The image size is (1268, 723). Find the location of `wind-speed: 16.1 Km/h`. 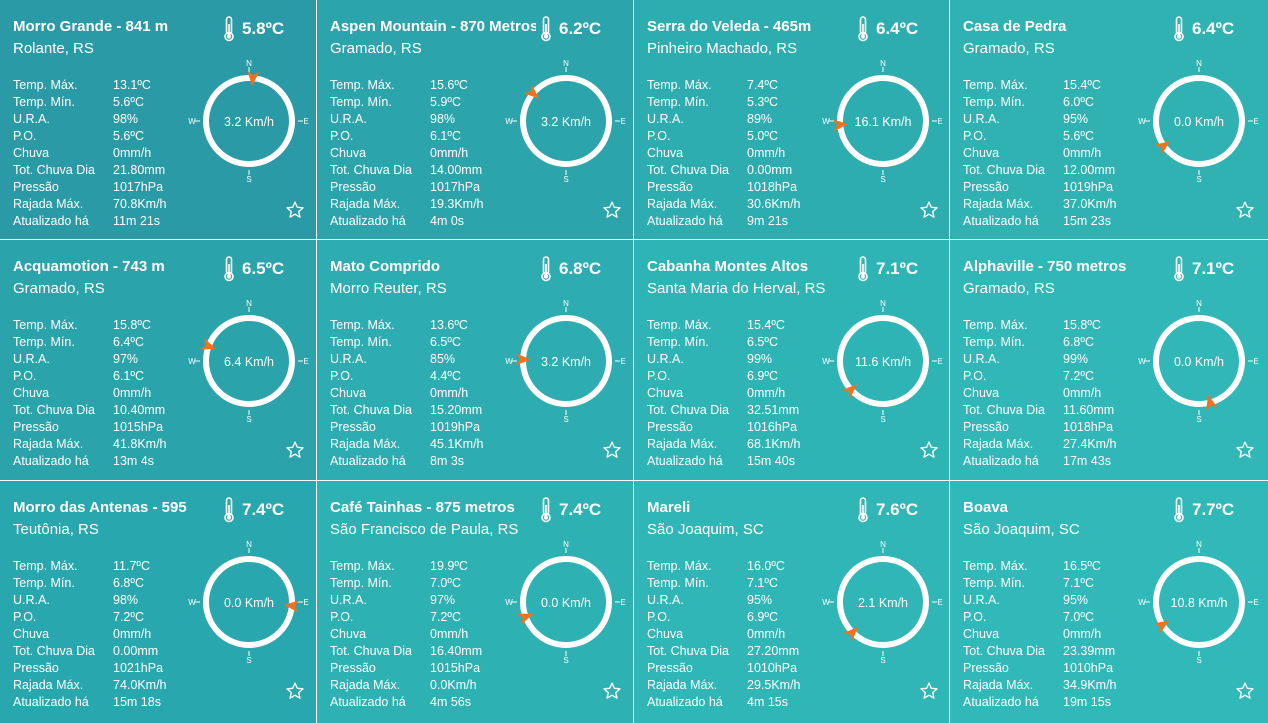

wind-speed: 16.1 Km/h is located at coordinates (883, 122).